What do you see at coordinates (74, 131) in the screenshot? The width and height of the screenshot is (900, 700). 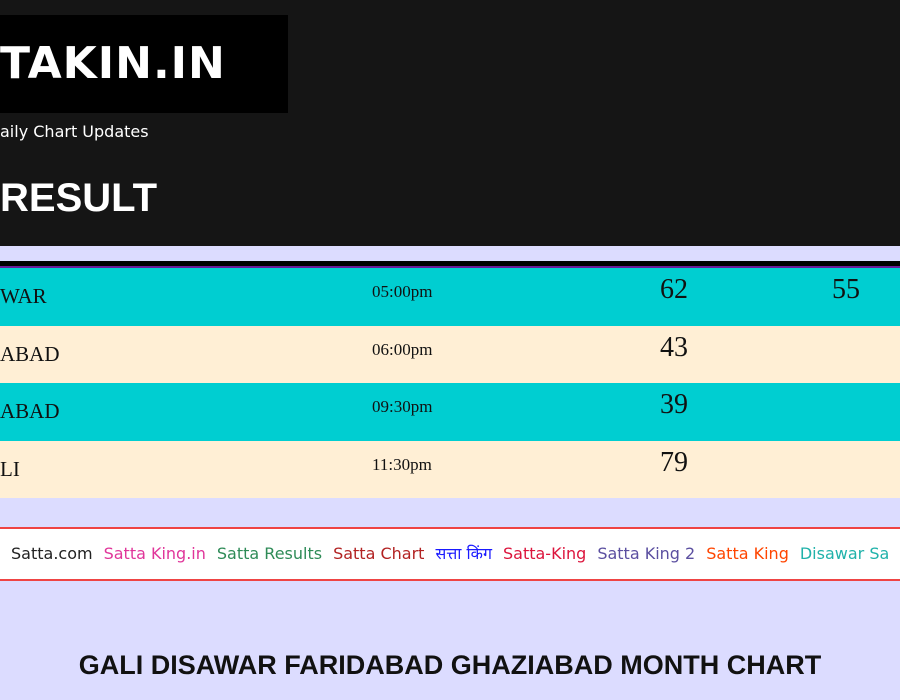 I see `tagline: aily Chart Updates` at bounding box center [74, 131].